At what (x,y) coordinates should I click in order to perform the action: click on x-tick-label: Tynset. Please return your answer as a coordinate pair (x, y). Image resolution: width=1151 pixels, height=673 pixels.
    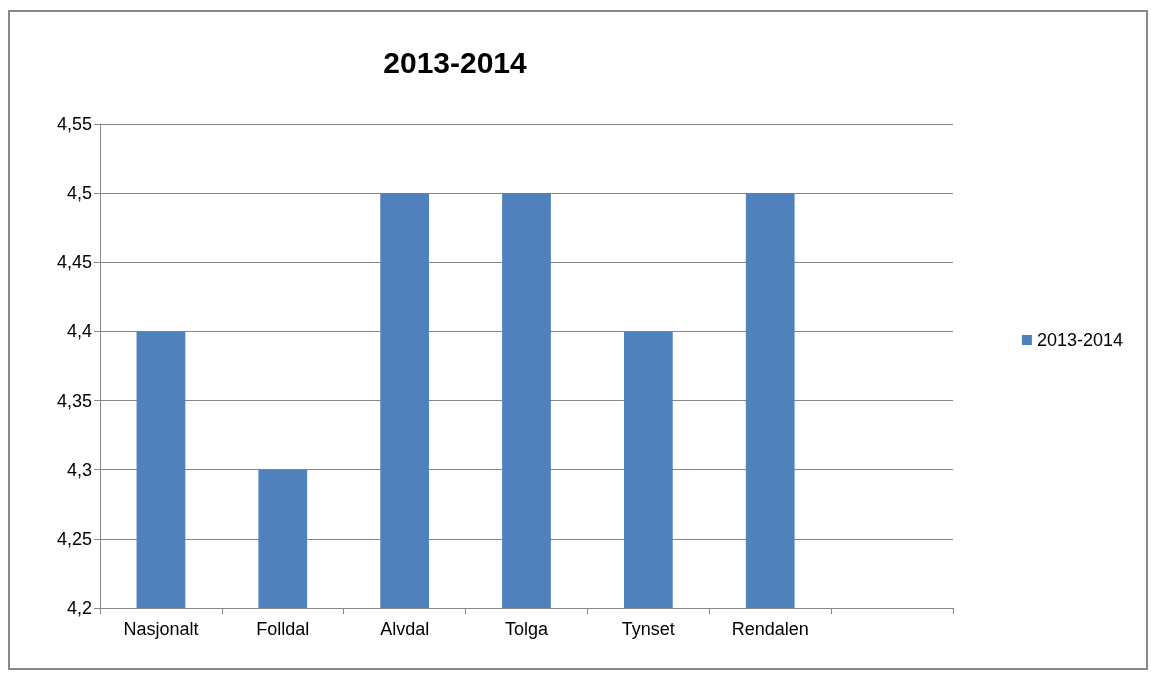
    Looking at the image, I should click on (648, 629).